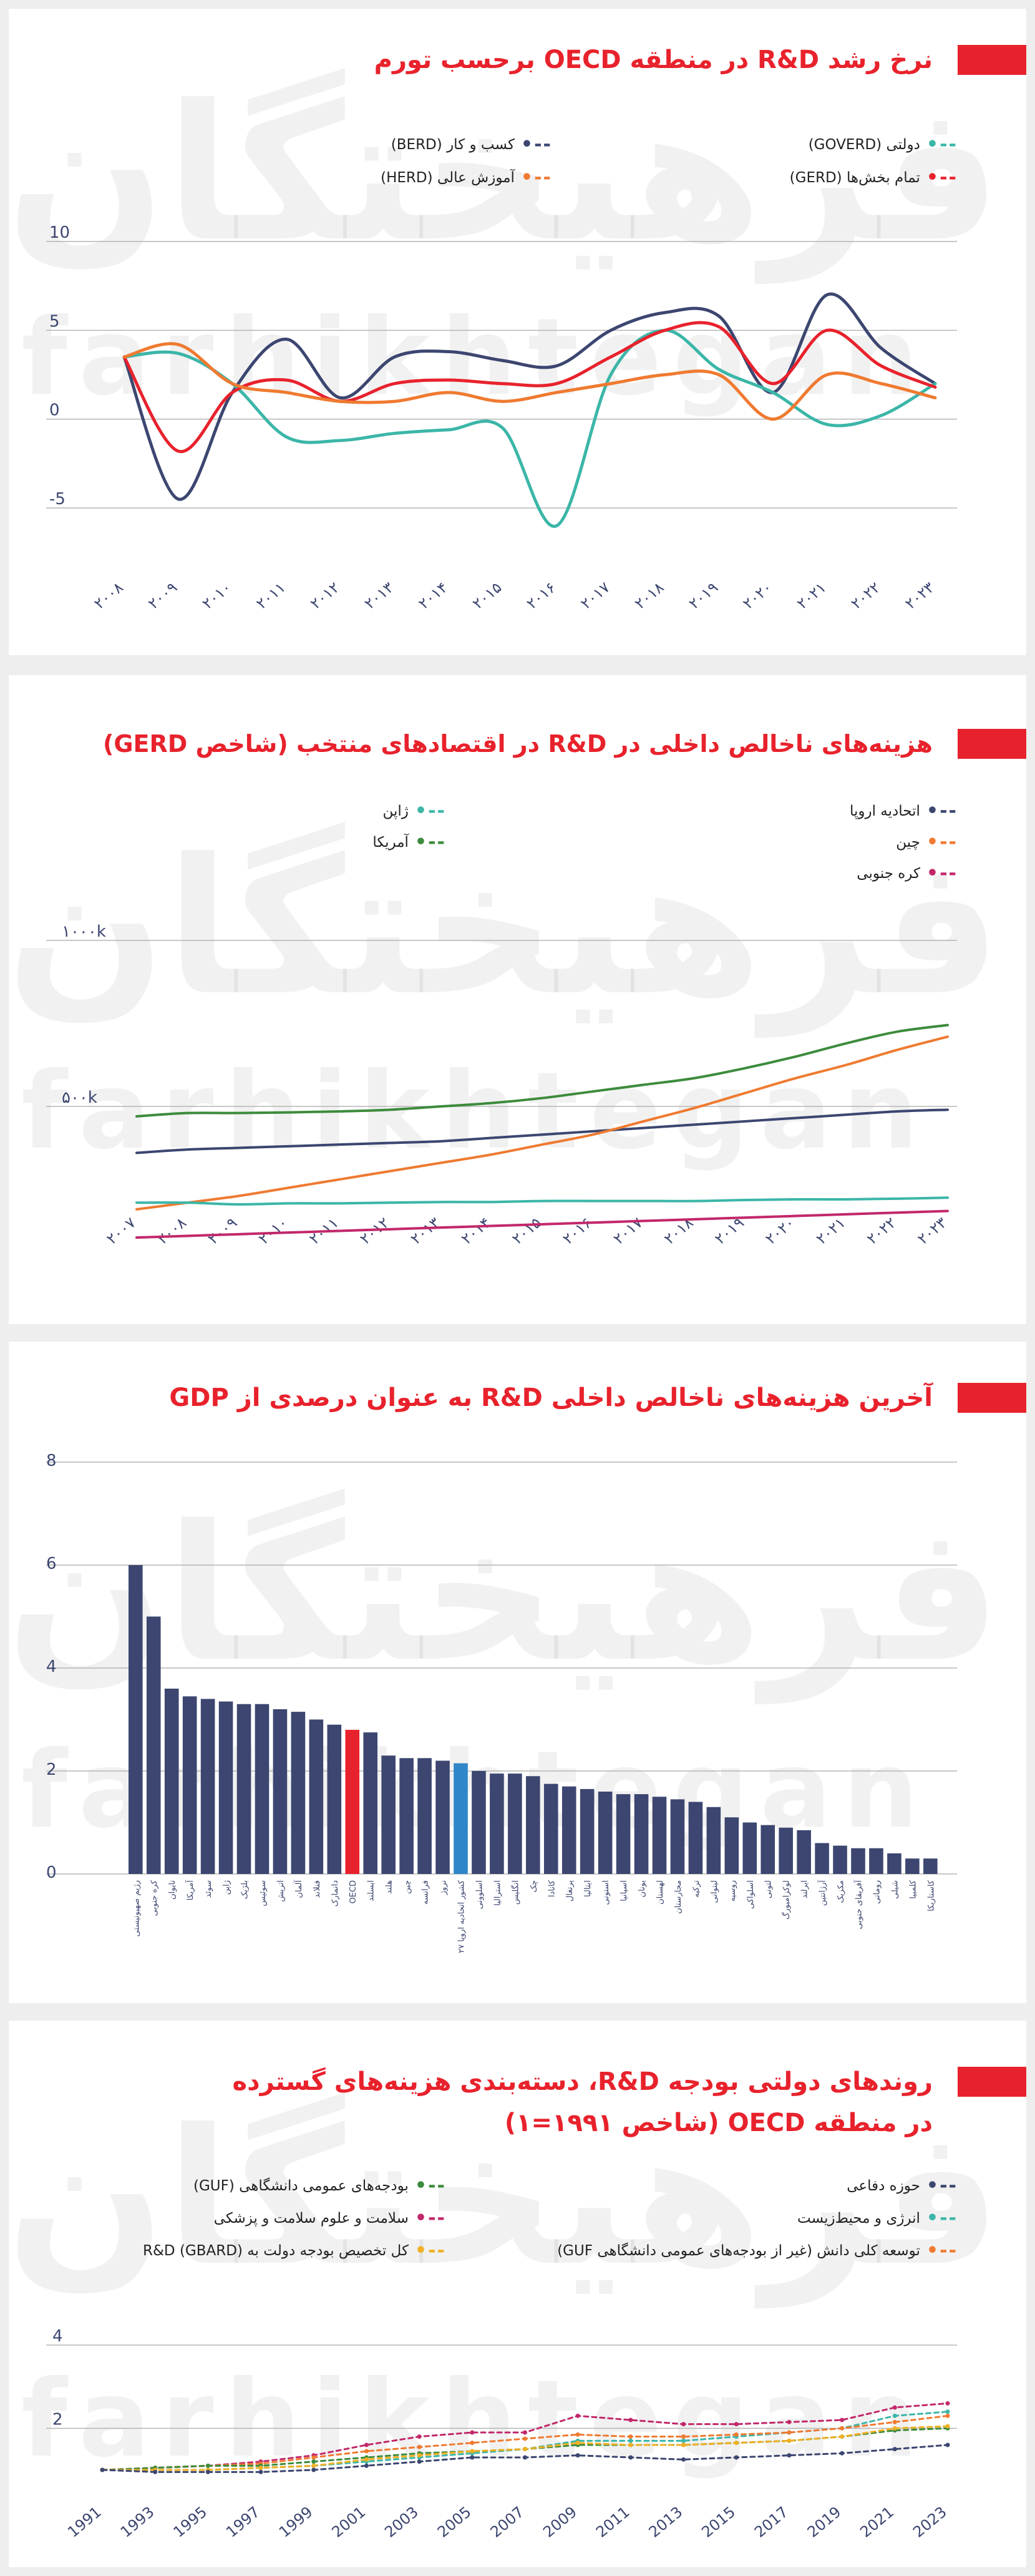 The width and height of the screenshot is (1035, 2576). What do you see at coordinates (931, 1895) in the screenshot?
I see `x-tick-label: کاستاریکا` at bounding box center [931, 1895].